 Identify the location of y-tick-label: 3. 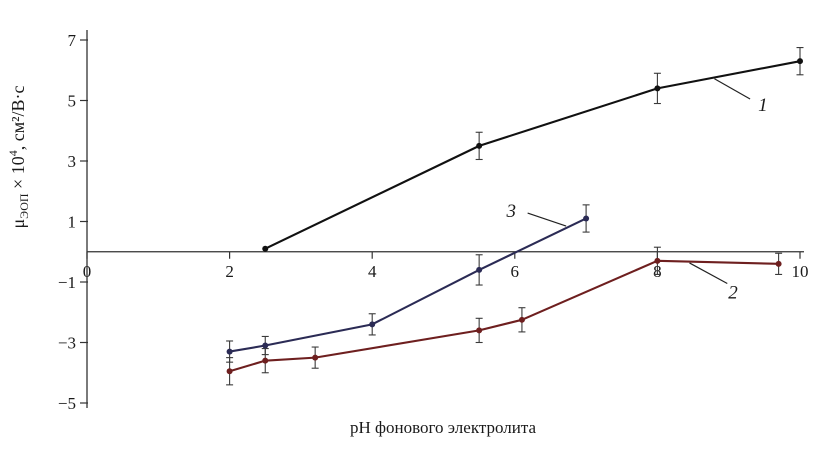
(72, 161).